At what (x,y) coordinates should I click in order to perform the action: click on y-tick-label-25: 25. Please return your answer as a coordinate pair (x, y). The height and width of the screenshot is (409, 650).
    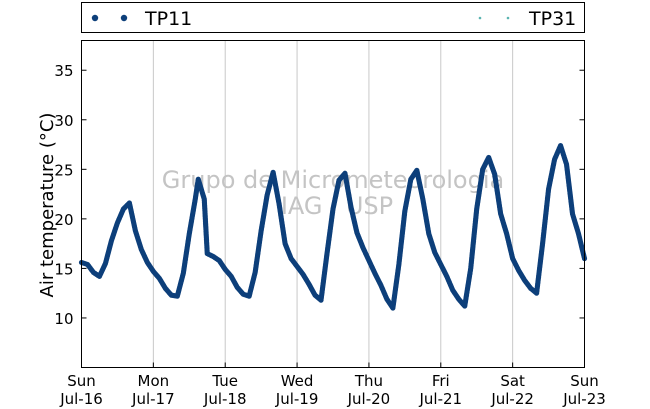
    Looking at the image, I should click on (63, 170).